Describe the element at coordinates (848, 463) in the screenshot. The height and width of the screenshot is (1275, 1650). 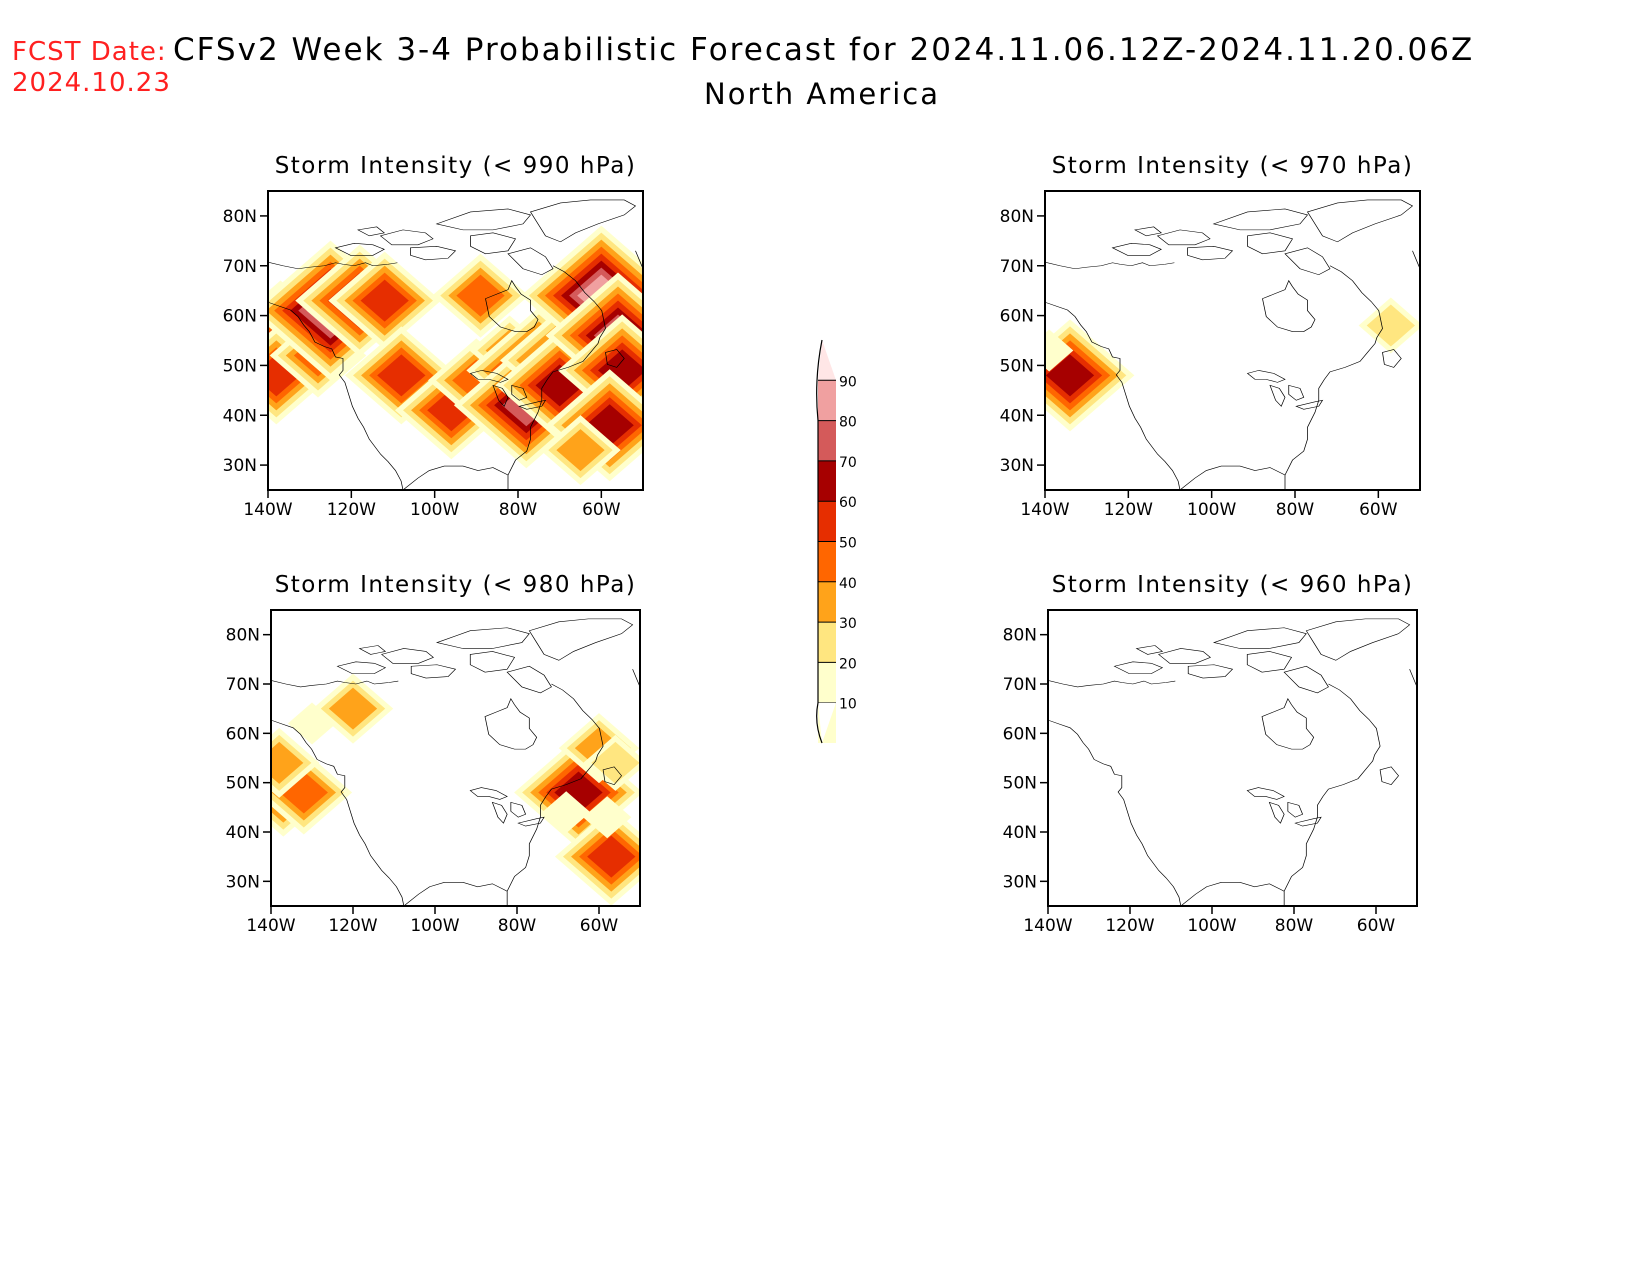
I see `colorbar-label: 70` at that location.